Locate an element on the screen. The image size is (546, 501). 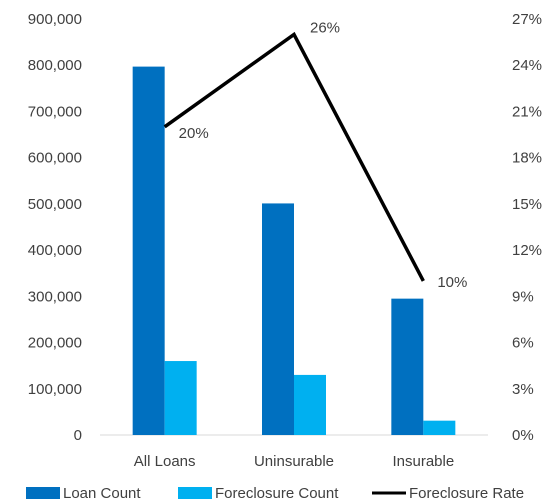
right-tick-label: 18% is located at coordinates (527, 158).